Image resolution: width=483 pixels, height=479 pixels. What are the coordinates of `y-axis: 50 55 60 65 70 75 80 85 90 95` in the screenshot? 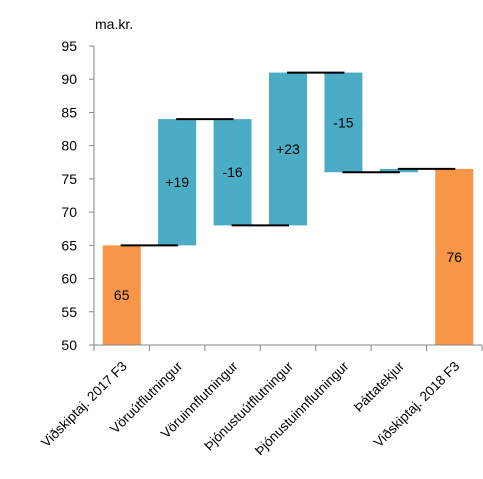 It's located at (78, 195).